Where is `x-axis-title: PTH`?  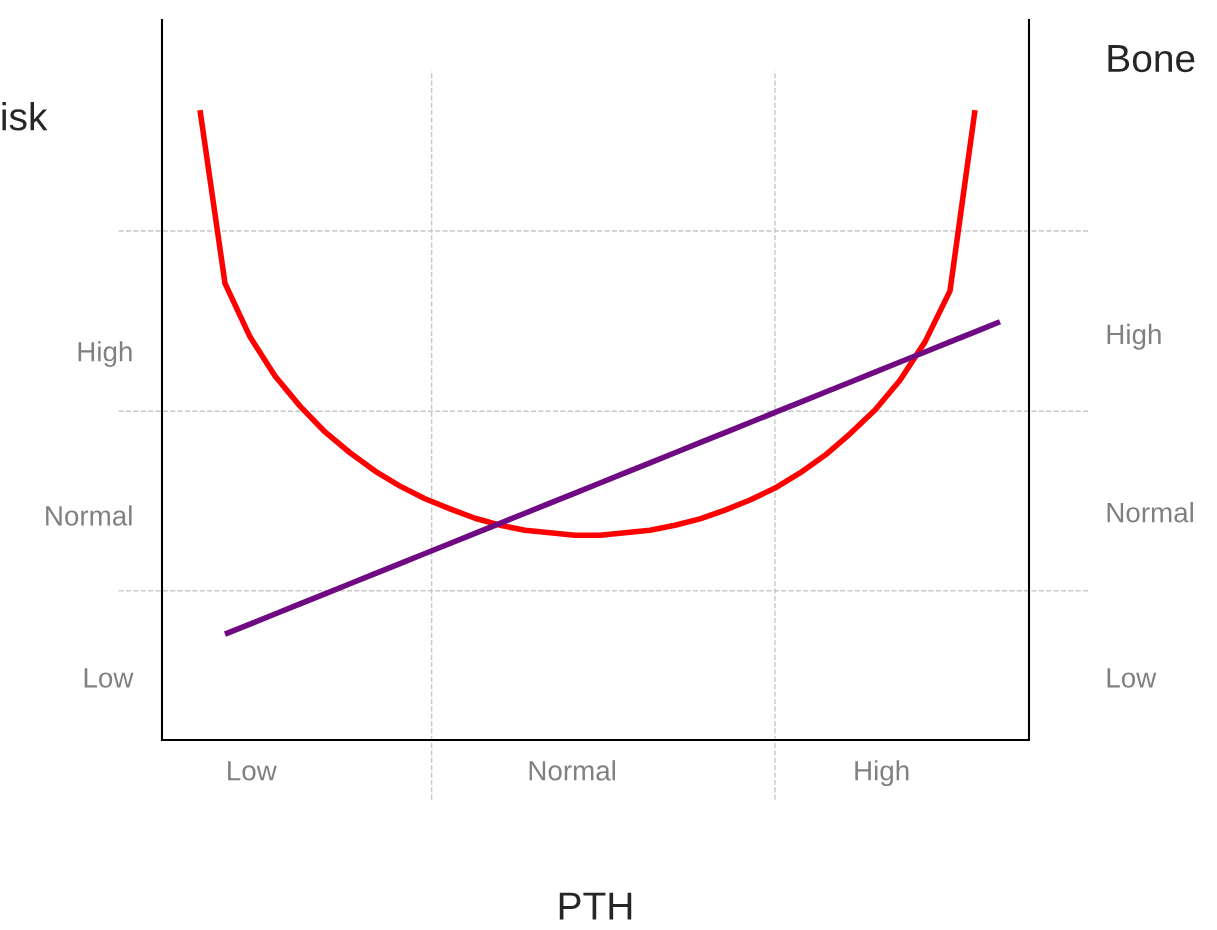
x-axis-title: PTH is located at coordinates (595, 906).